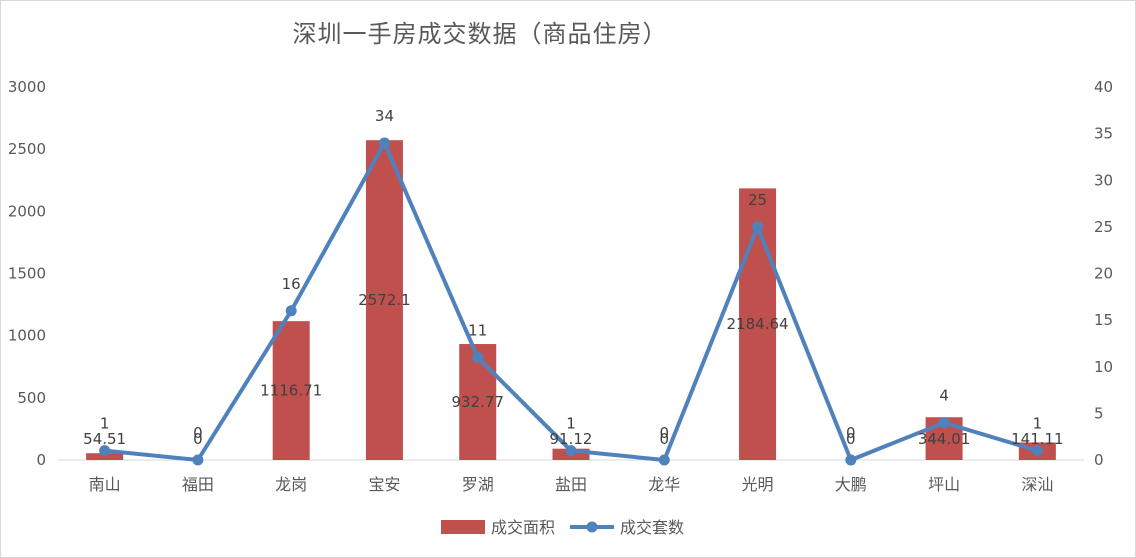  I want to click on line-data-label: 34, so click(384, 116).